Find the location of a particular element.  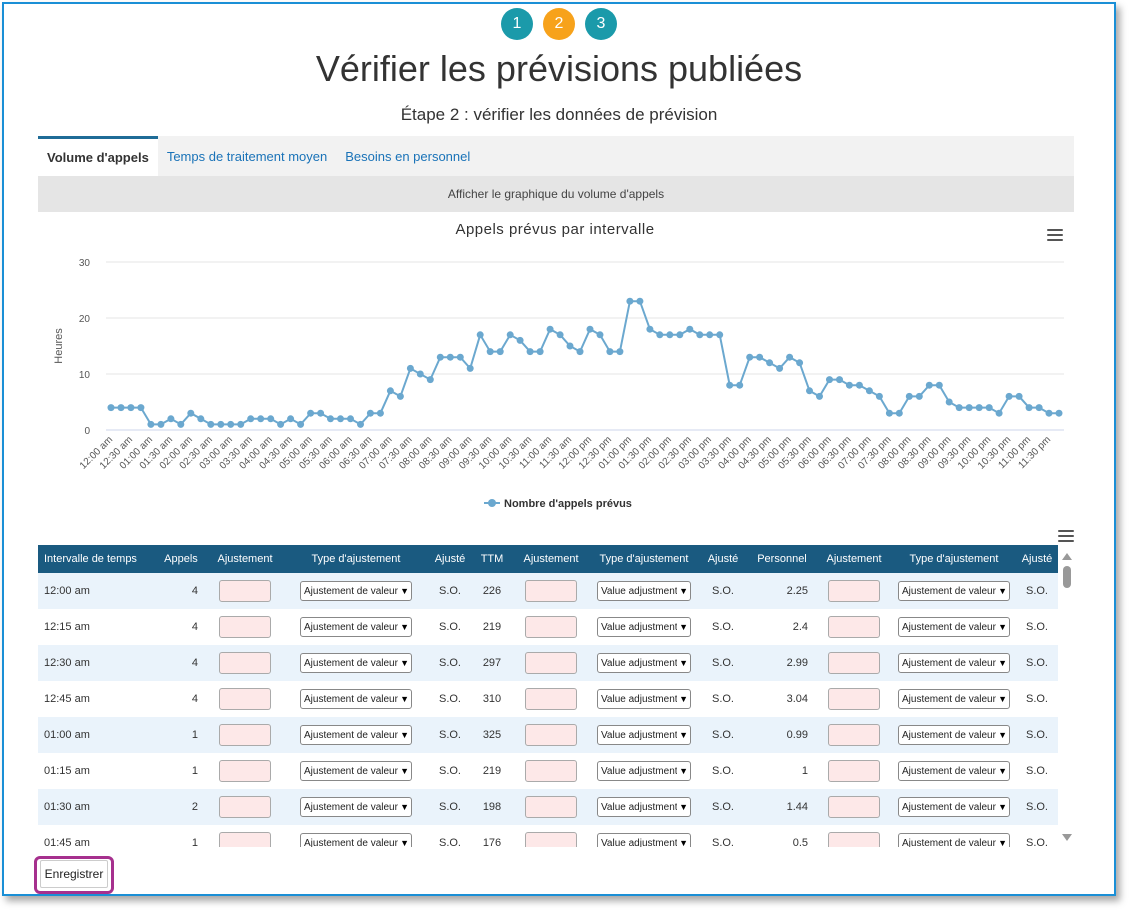

step-2: 2 is located at coordinates (559, 24).